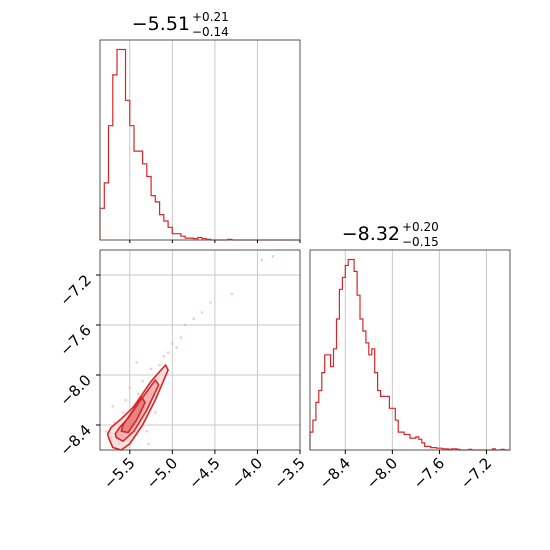  What do you see at coordinates (133, 415) in the screenshot?
I see `contour-inner` at bounding box center [133, 415].